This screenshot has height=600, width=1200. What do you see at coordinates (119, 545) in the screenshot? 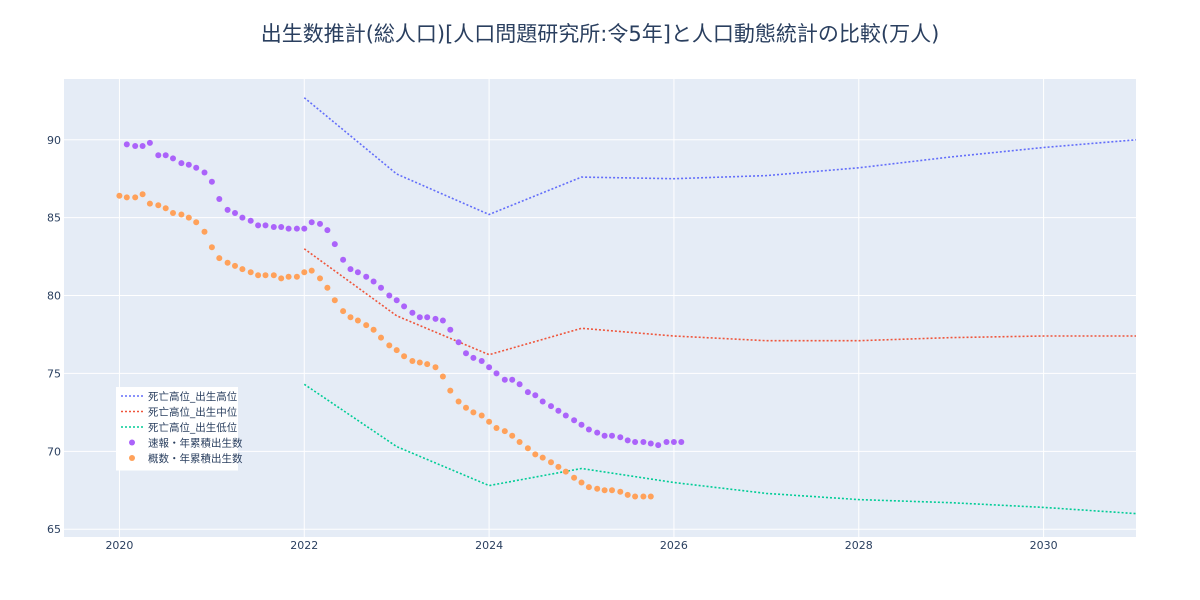
I see `x-tick-label: 2020` at bounding box center [119, 545].